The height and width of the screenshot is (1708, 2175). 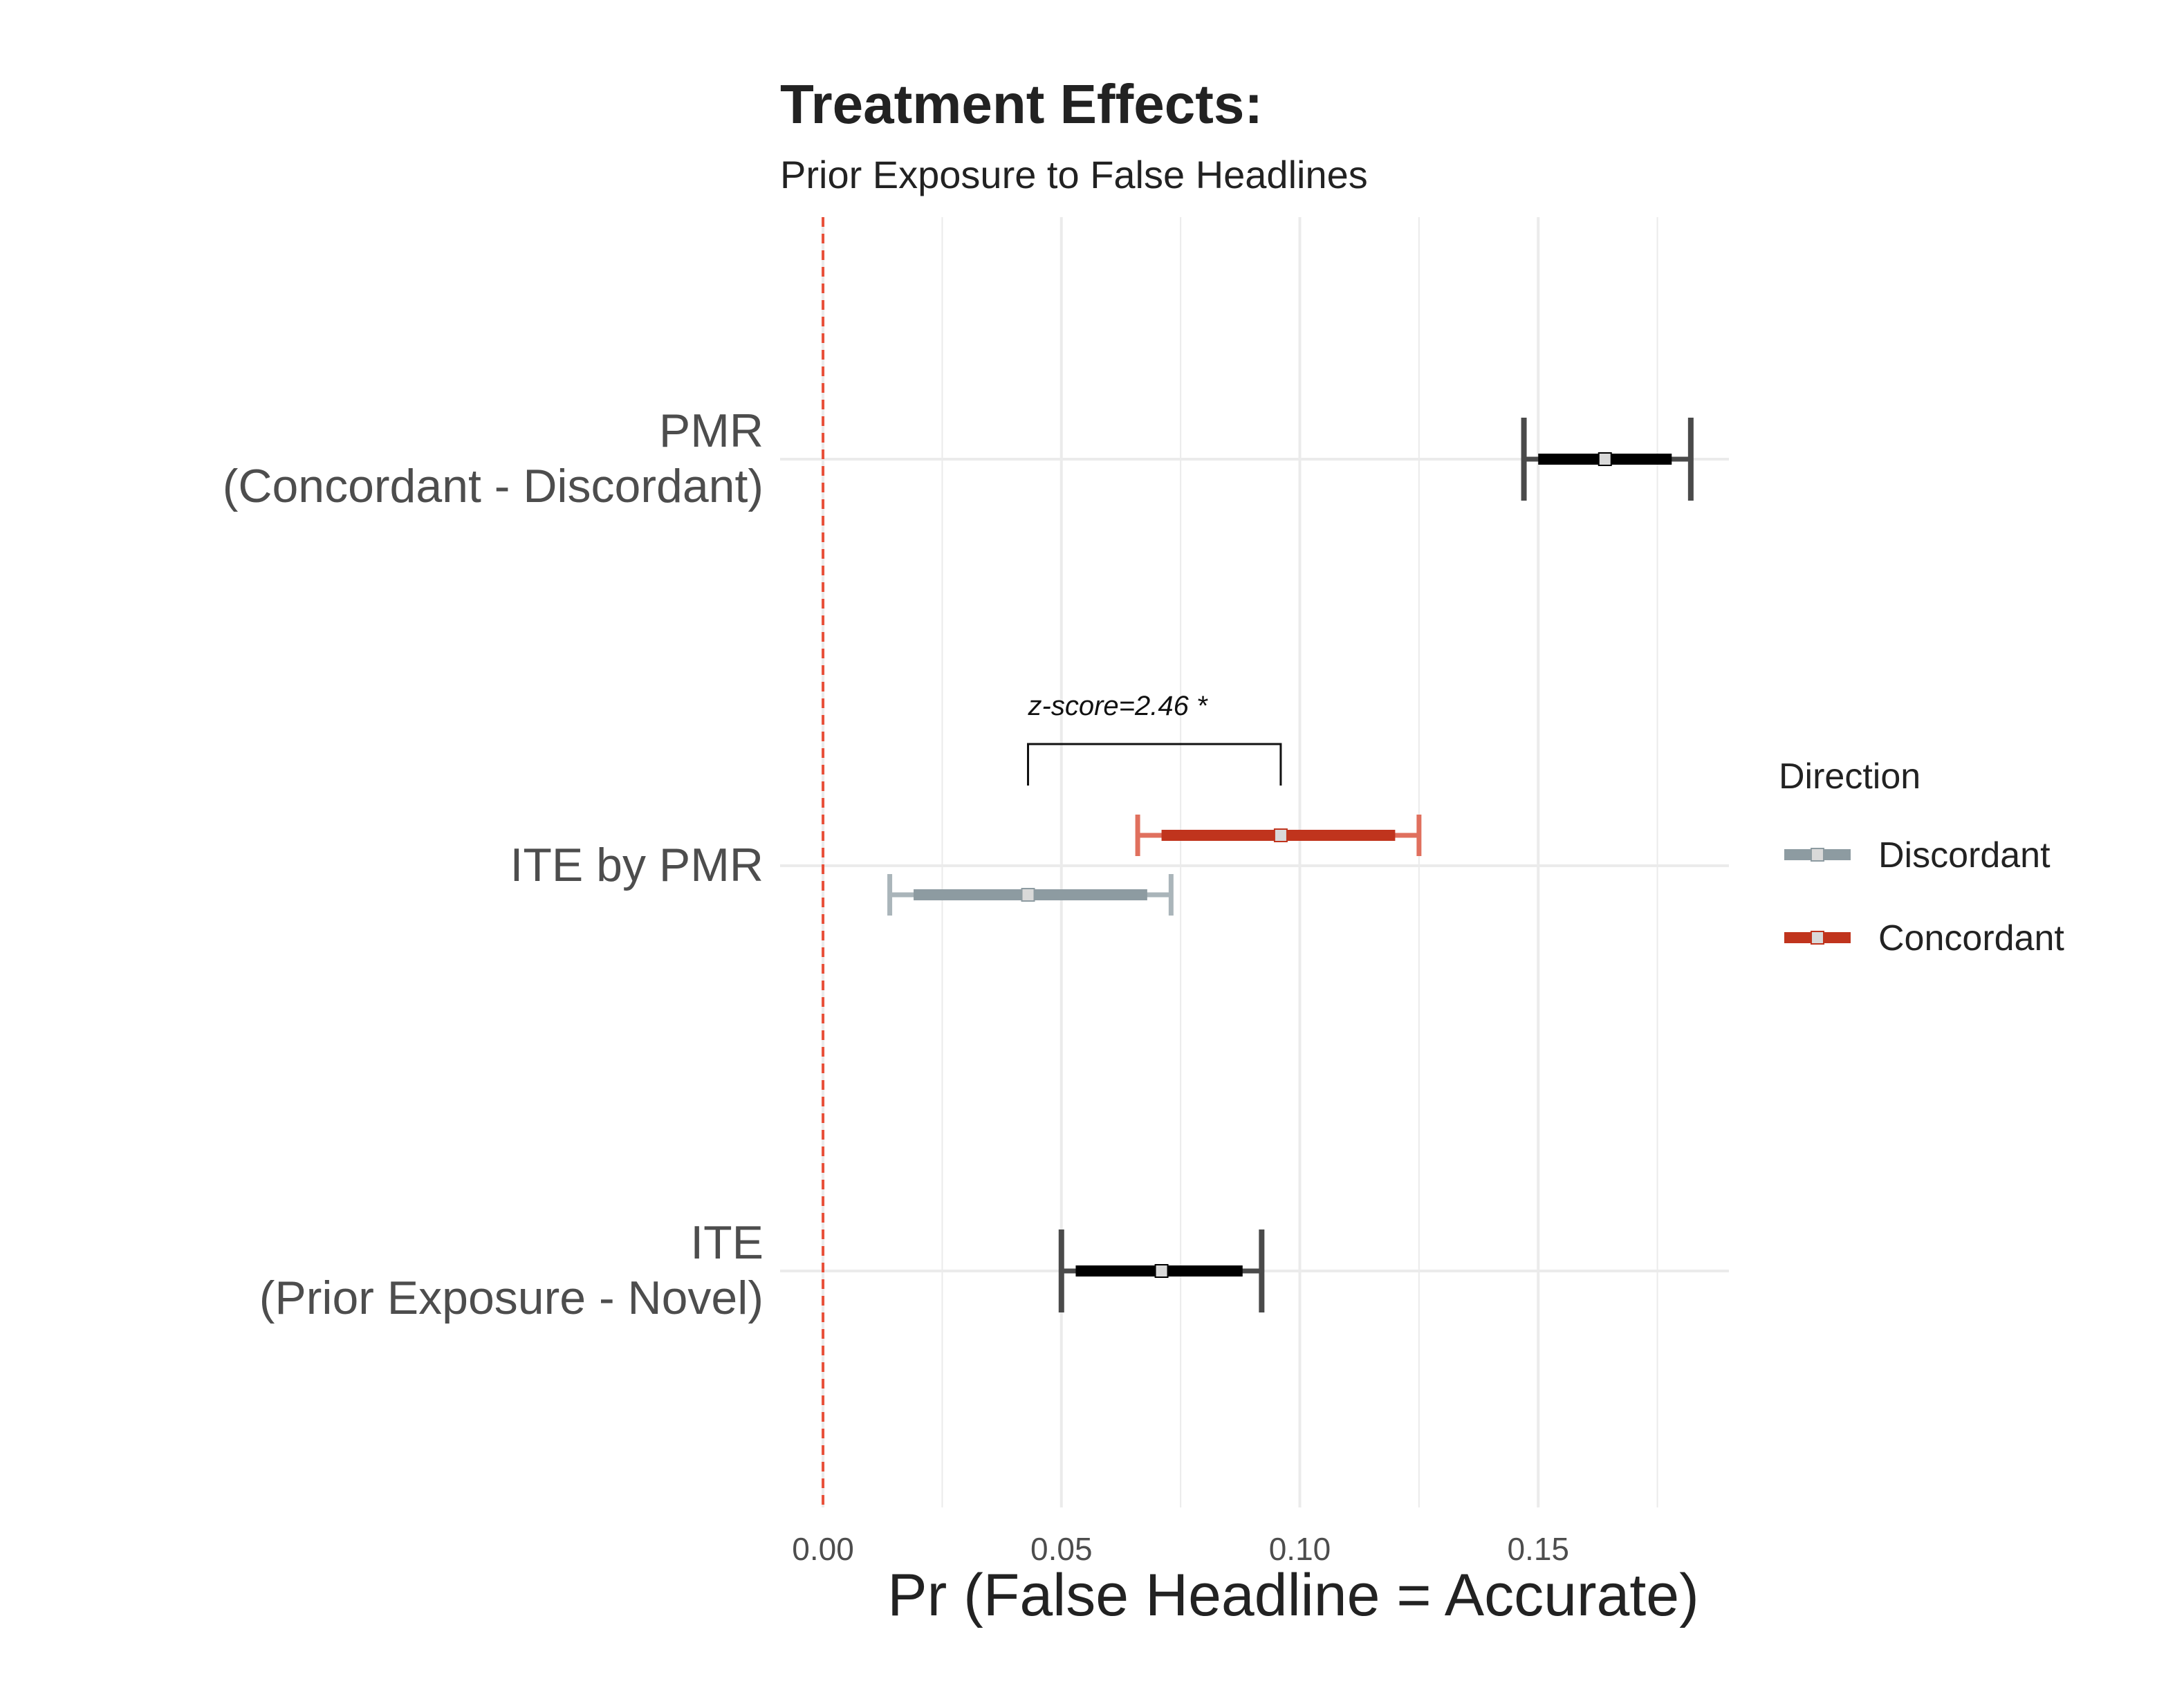 What do you see at coordinates (1061, 1549) in the screenshot?
I see `x-tick-label: 0.05` at bounding box center [1061, 1549].